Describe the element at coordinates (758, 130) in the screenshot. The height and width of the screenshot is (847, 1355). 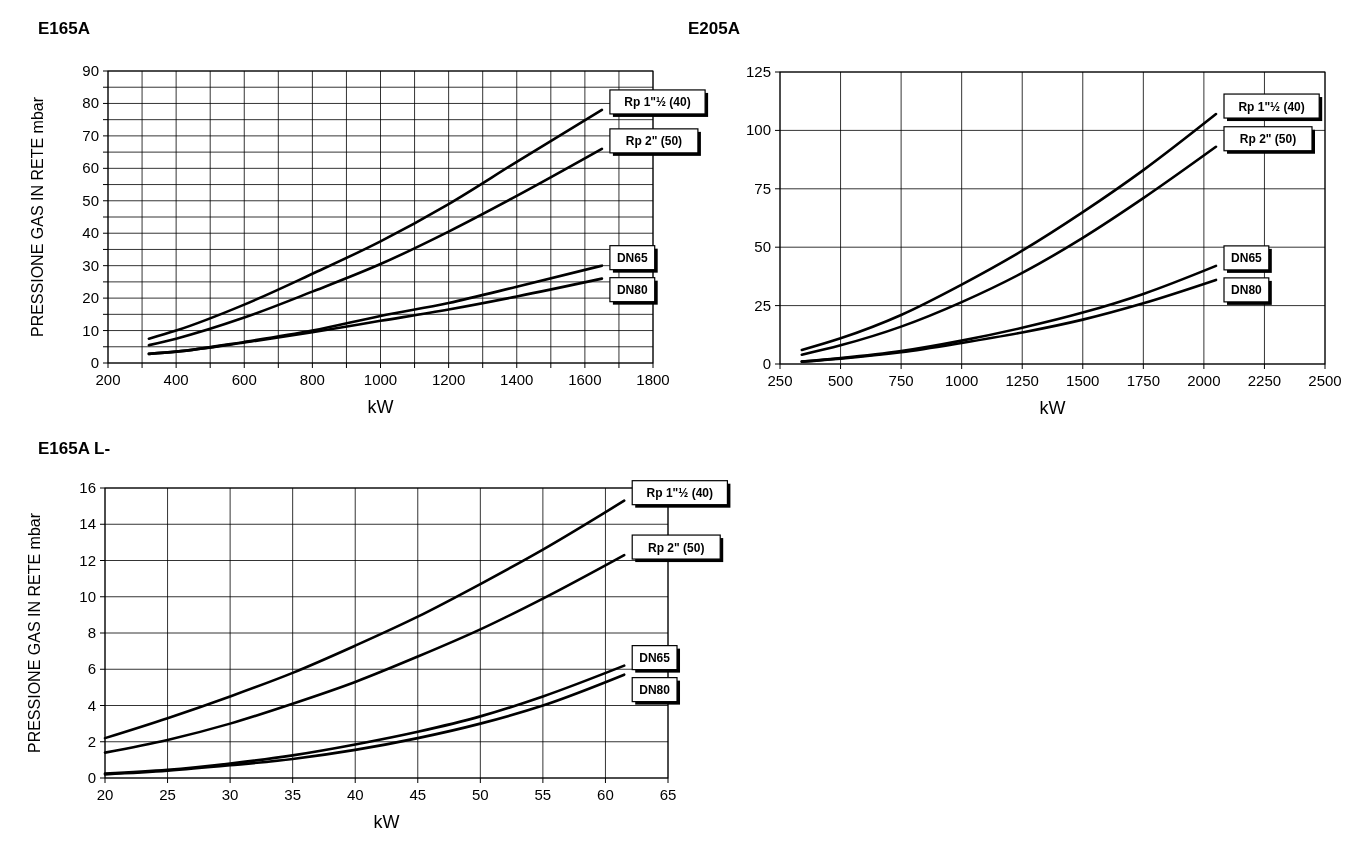
I see `y-tick-label: 100` at that location.